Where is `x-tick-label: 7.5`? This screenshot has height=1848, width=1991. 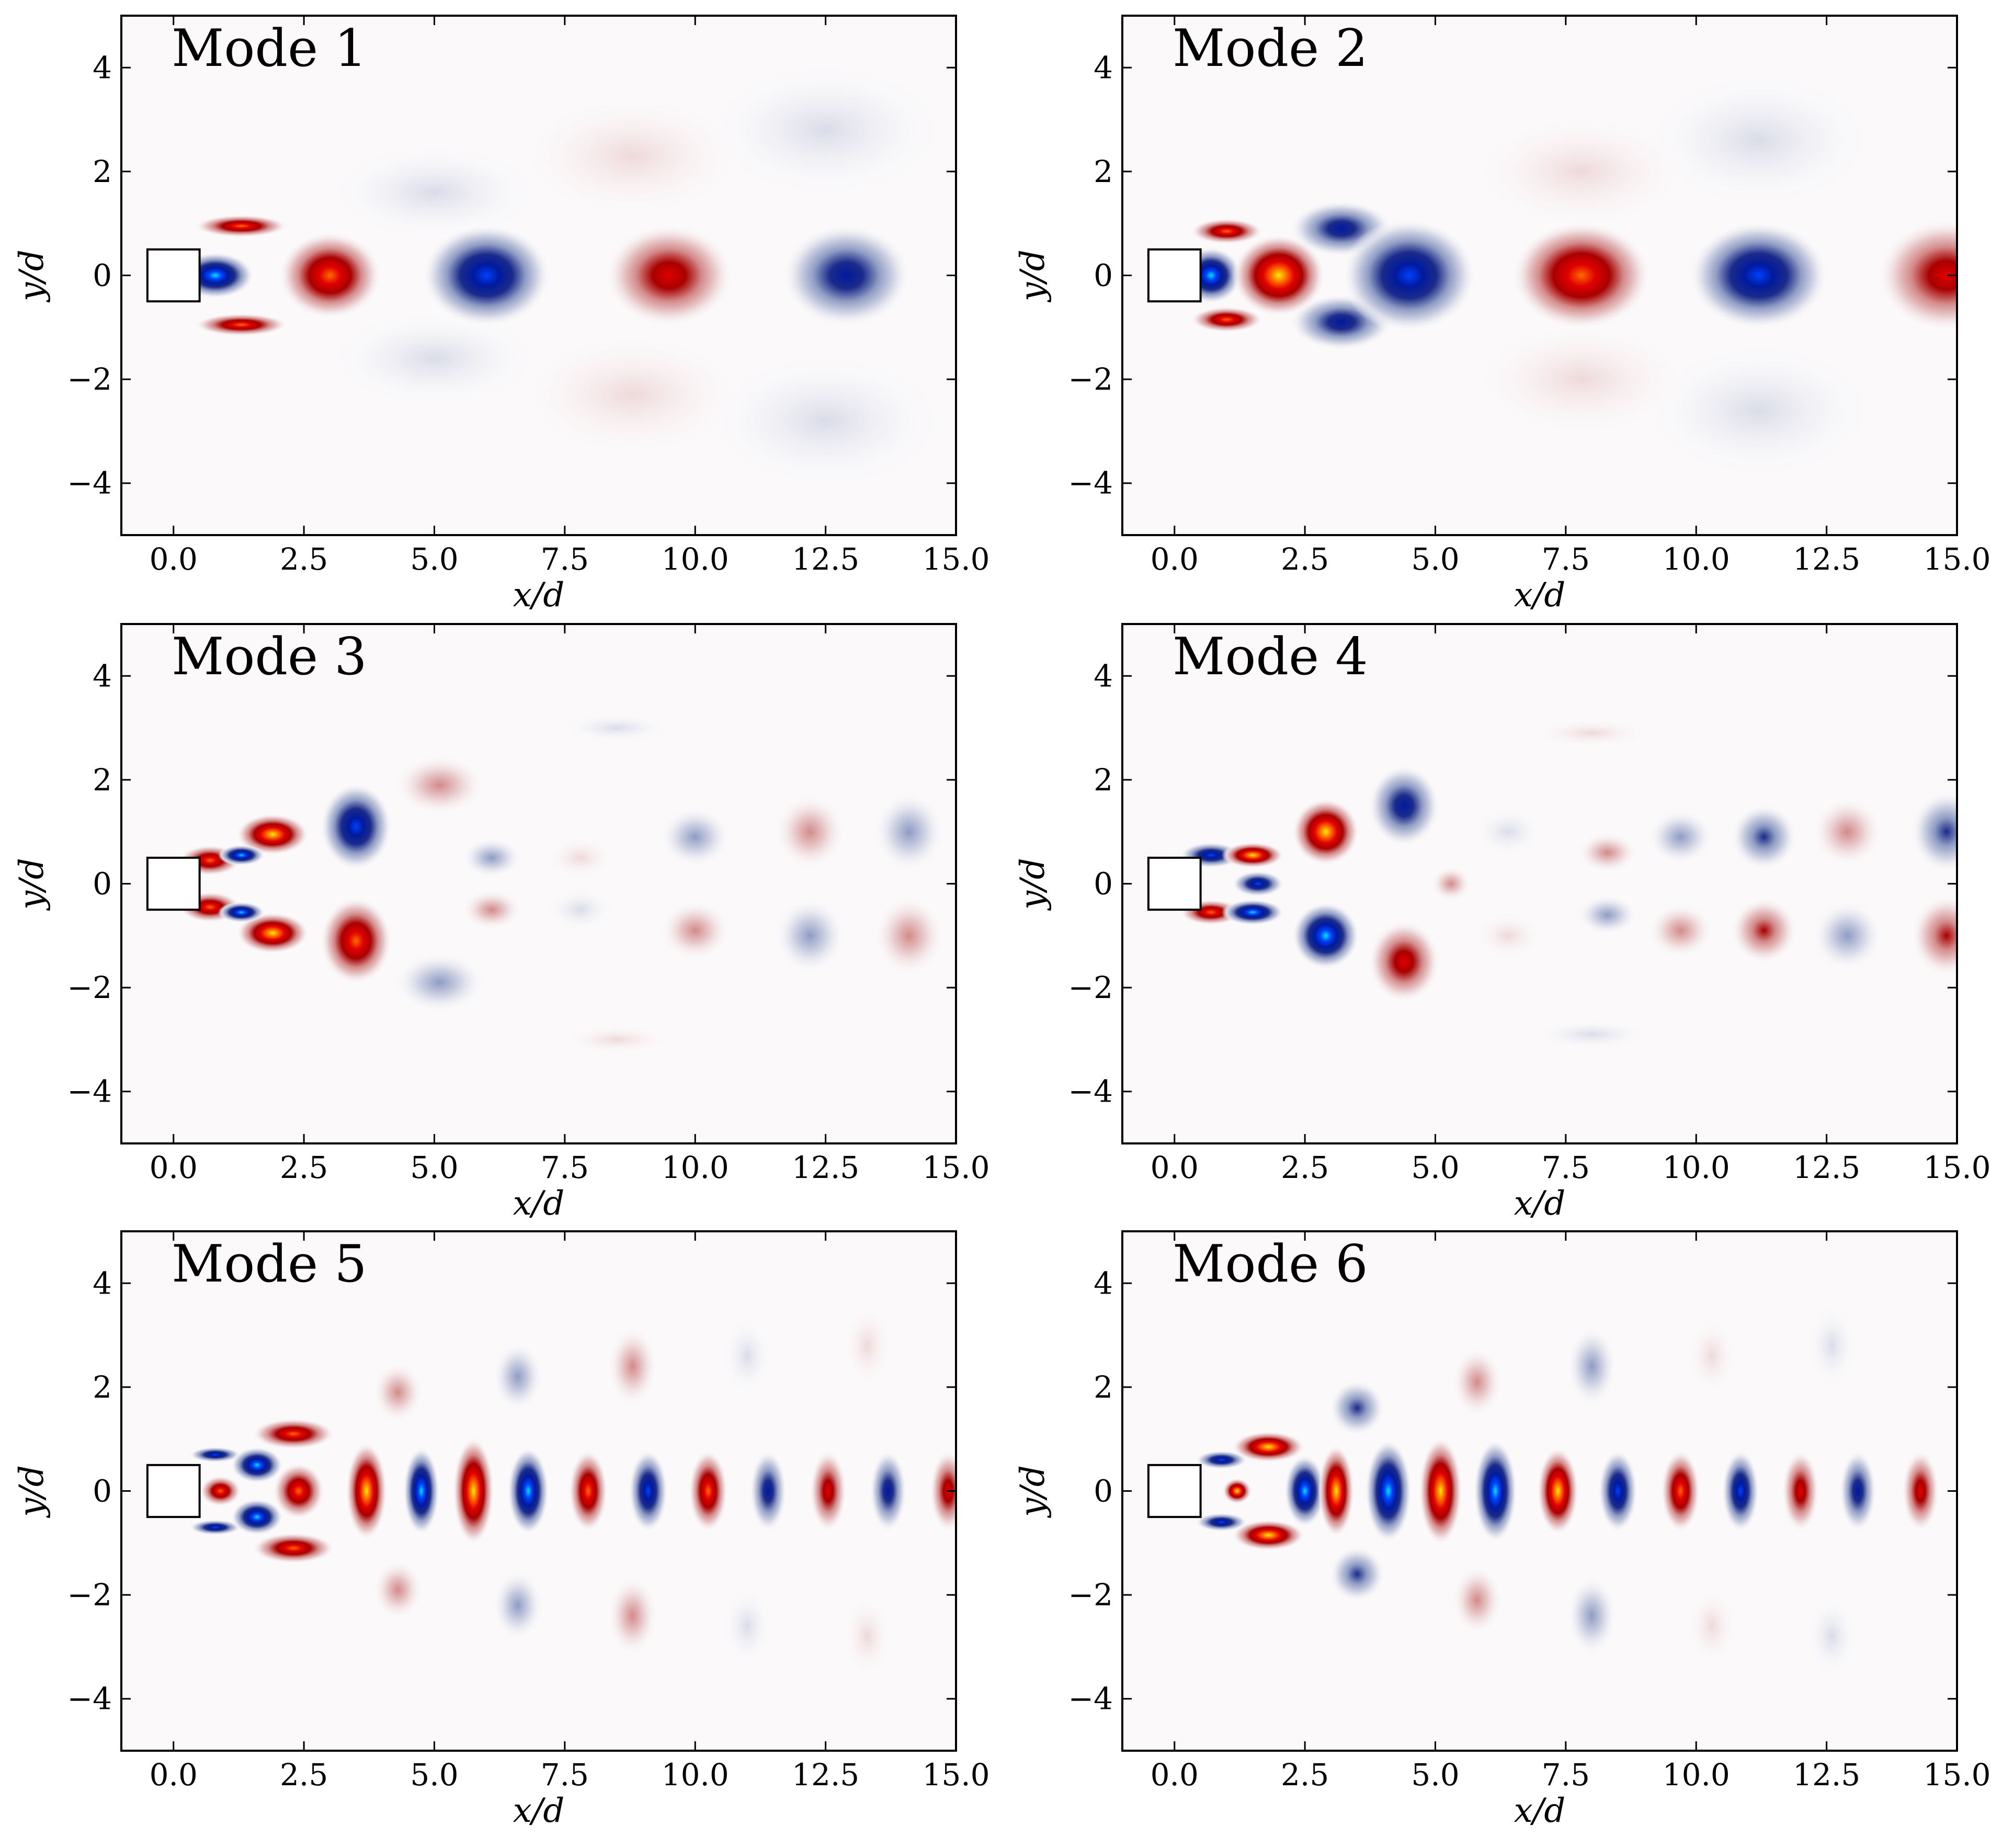
x-tick-label: 7.5 is located at coordinates (565, 559).